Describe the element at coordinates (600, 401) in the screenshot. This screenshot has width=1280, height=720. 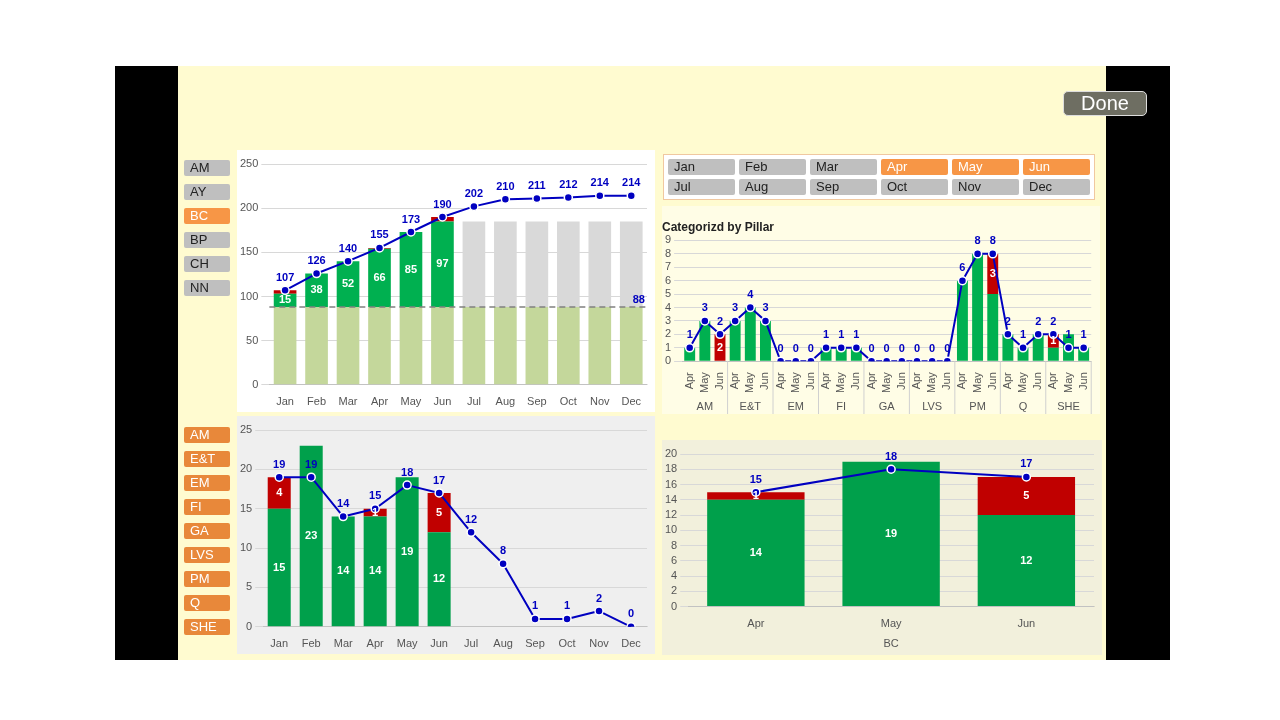
I see `x-tick-label: Nov` at that location.